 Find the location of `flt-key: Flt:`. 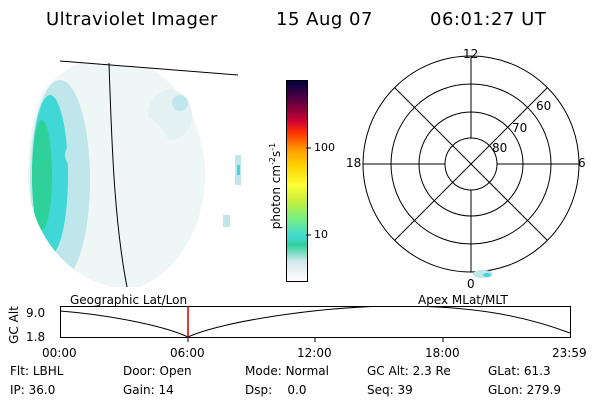

flt-key: Flt: is located at coordinates (19, 371).